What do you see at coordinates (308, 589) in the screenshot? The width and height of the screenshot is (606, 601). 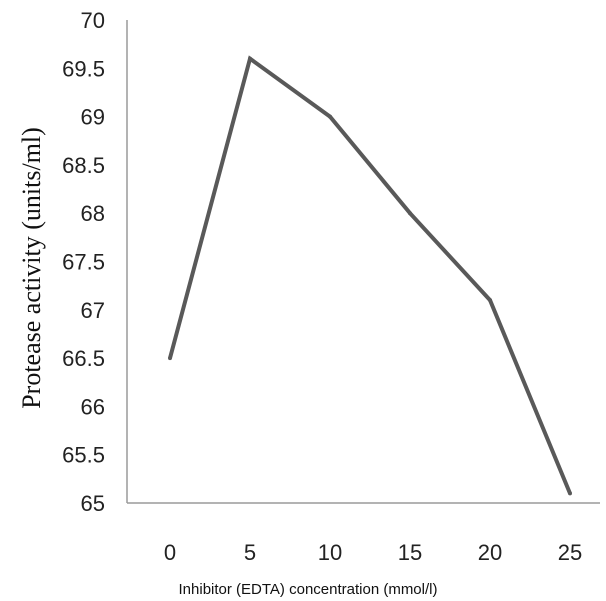 I see `x-axis-title: Inhibitor (EDTA) concentration (mmol/l)` at bounding box center [308, 589].